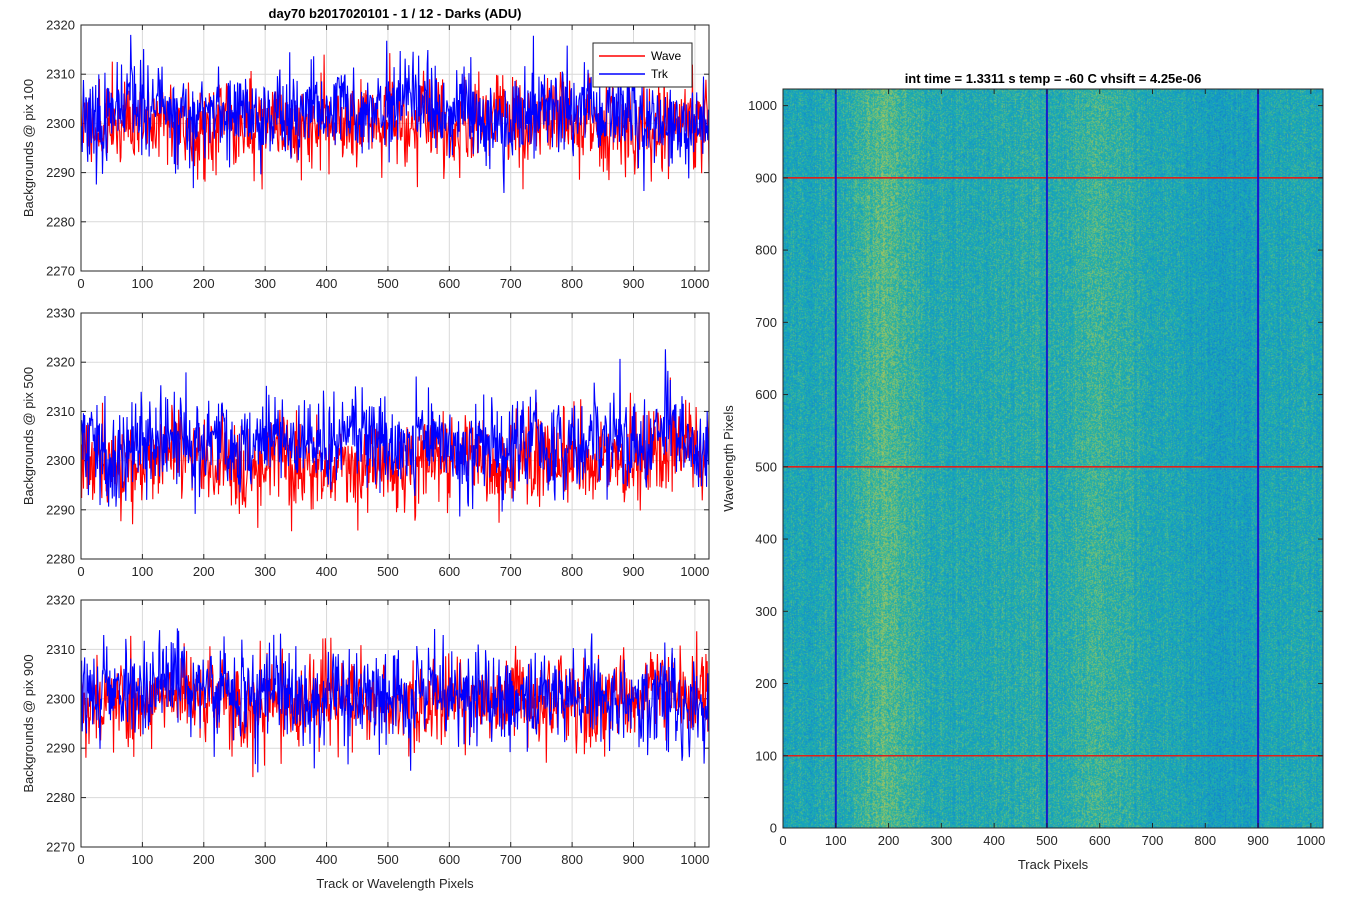 This screenshot has height=900, width=1350. I want to click on axes-2-background, so click(395, 723).